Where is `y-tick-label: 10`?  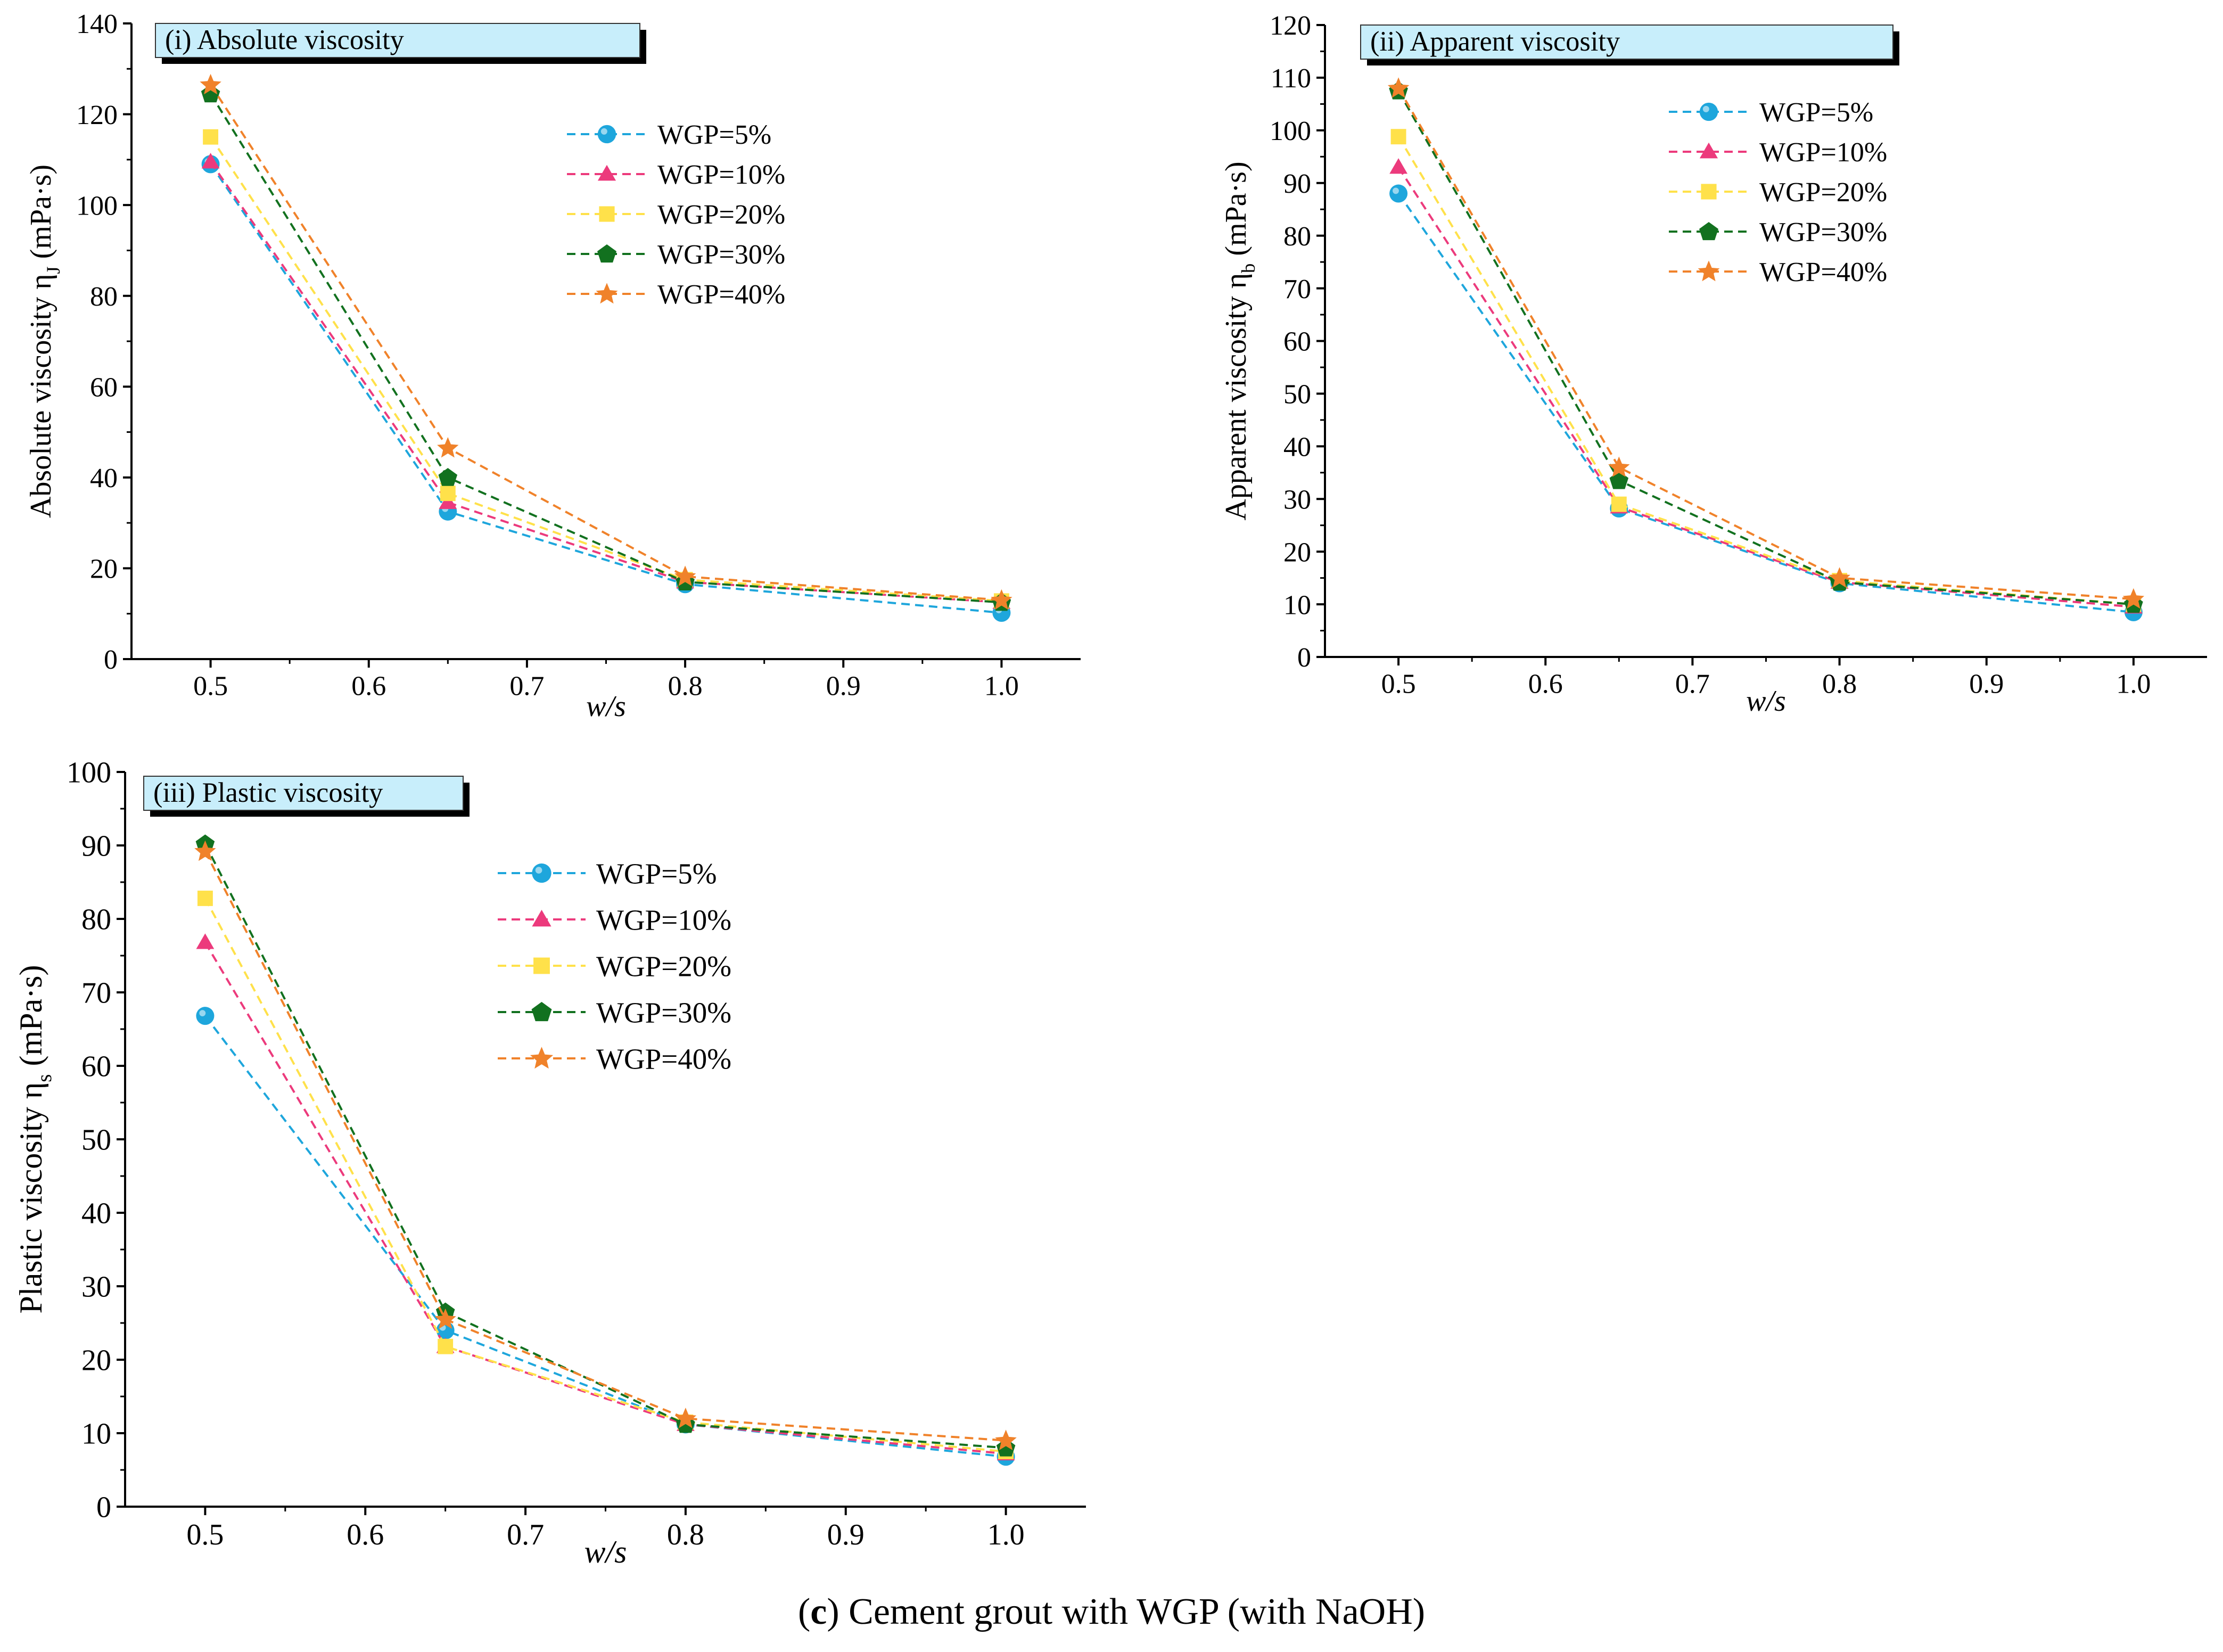
y-tick-label: 10 is located at coordinates (96, 1434).